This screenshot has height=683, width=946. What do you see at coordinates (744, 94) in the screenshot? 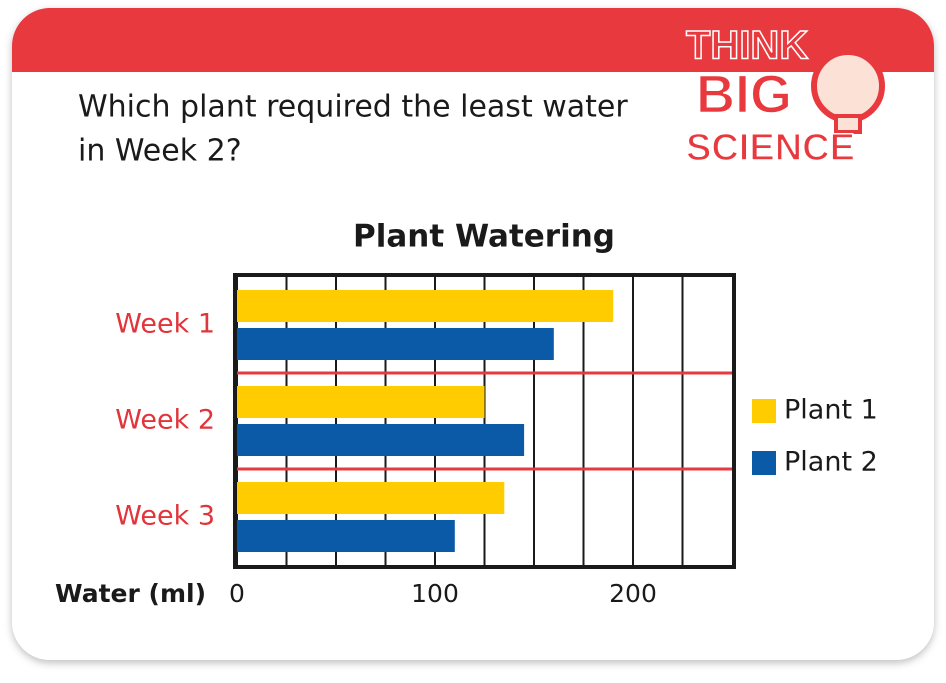
I see `logo-text: BIG` at bounding box center [744, 94].